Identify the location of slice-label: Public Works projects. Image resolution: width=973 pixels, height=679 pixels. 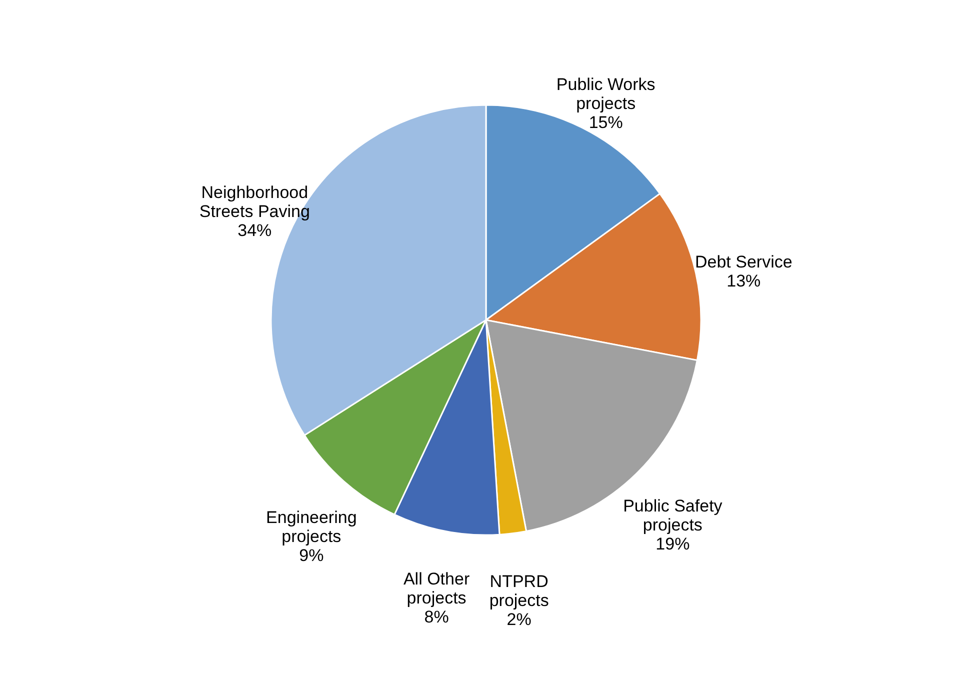
(606, 93).